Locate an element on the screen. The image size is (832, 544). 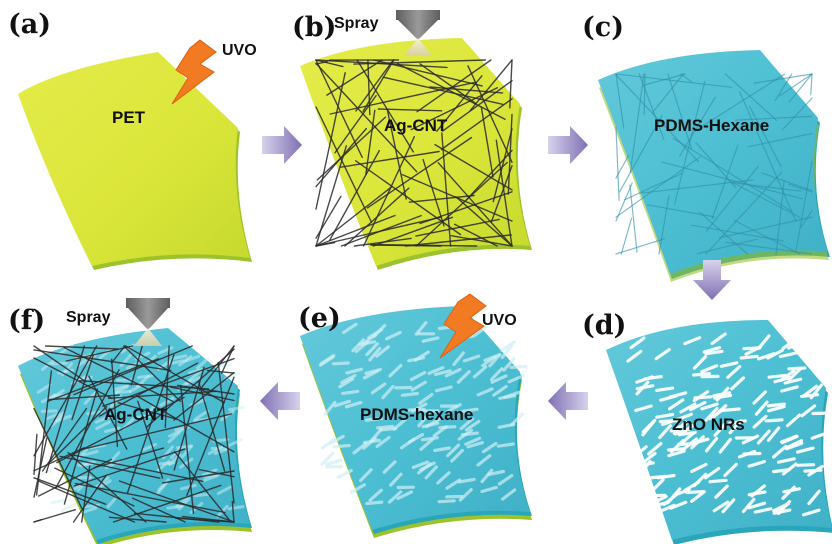
process-arrow-c-to-d is located at coordinates (712, 280).